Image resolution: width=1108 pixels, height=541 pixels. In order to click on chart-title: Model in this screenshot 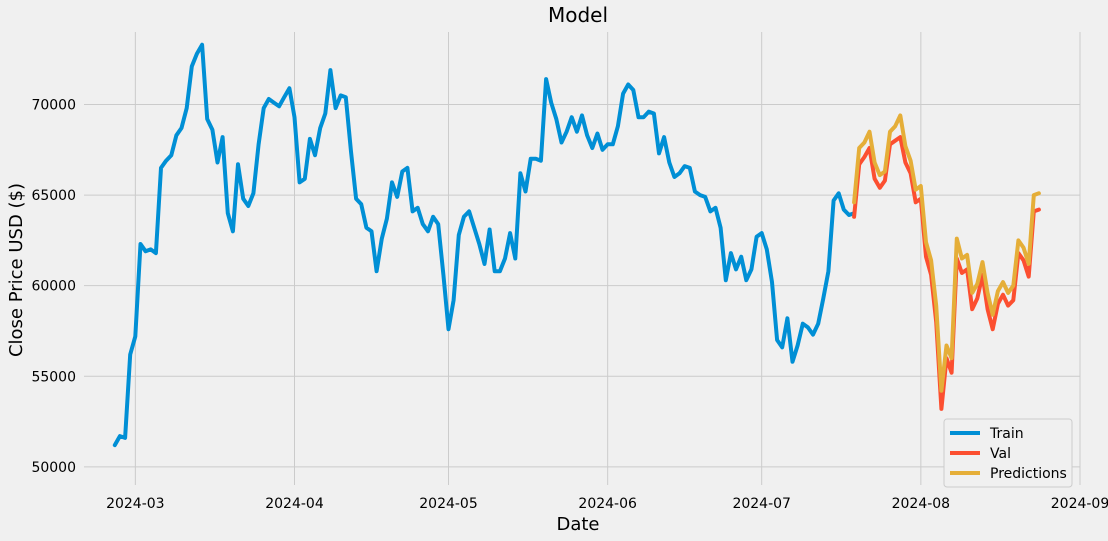, I will do `click(578, 15)`.